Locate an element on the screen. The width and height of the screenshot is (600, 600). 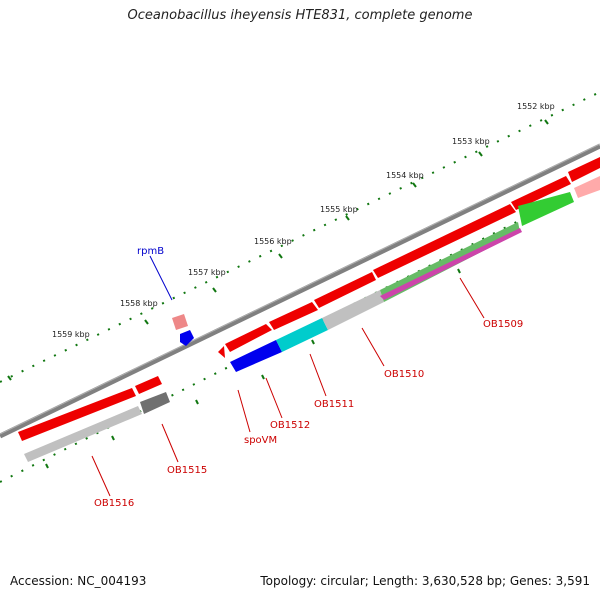
gene-spoVM-small is located at coordinates (221, 352).